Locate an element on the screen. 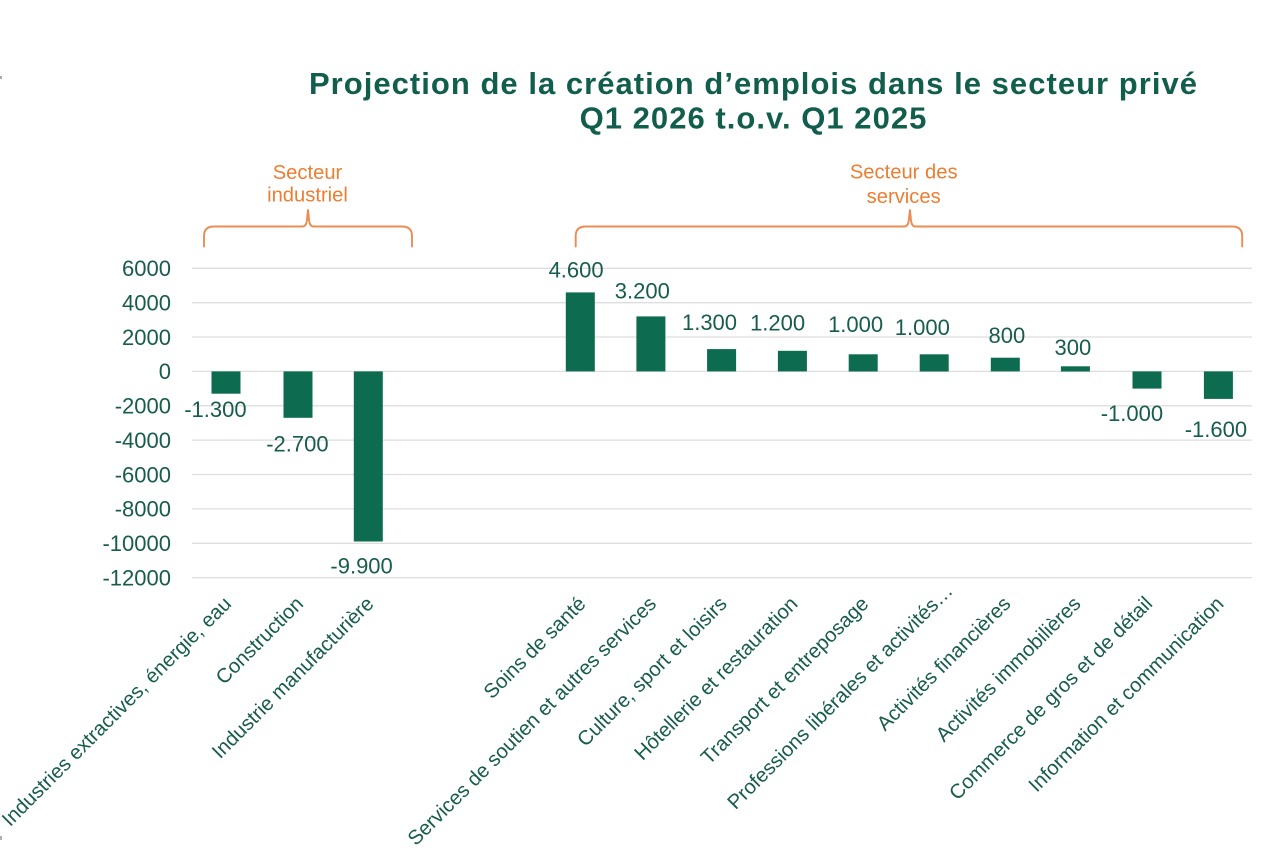  svg-text: Secteur des is located at coordinates (904, 173).